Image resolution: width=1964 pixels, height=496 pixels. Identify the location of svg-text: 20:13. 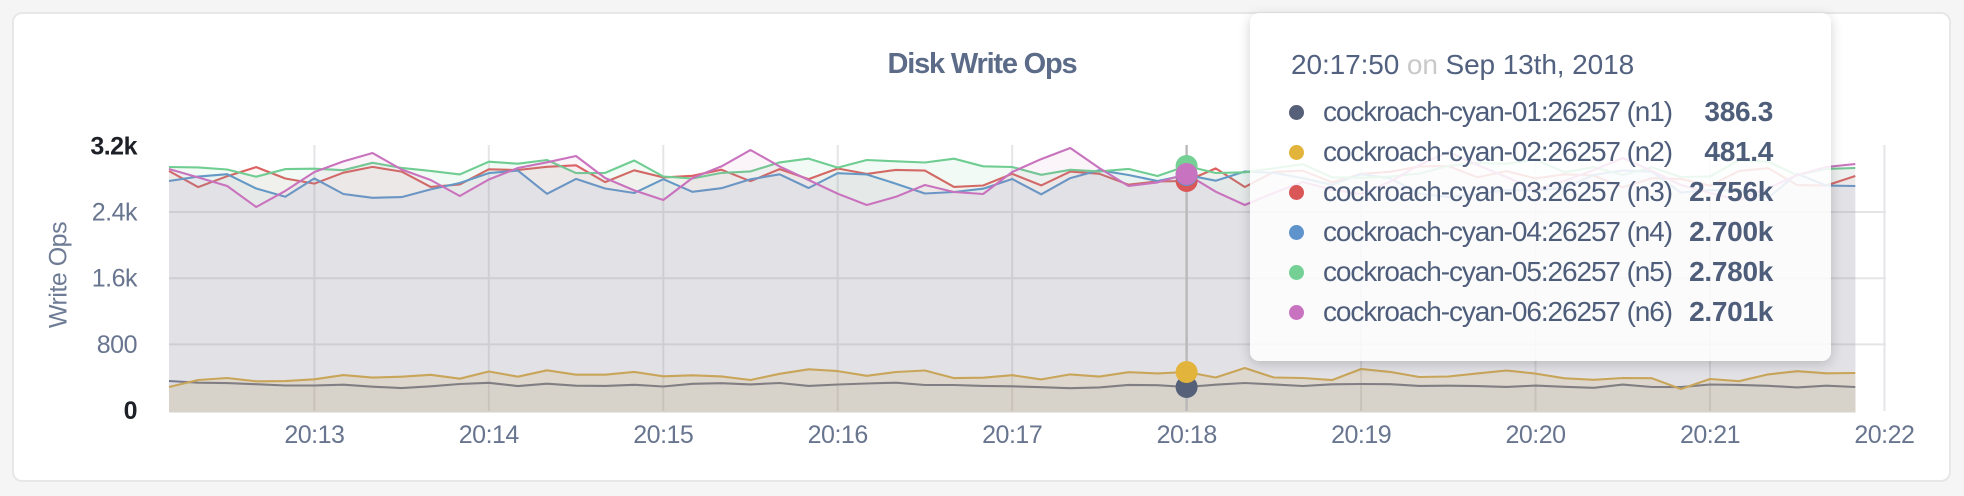
(314, 435).